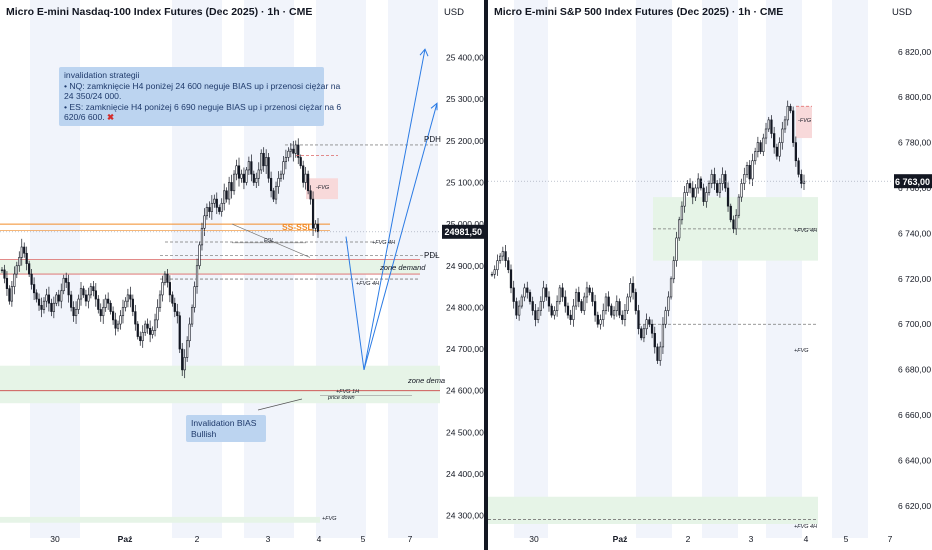 Image resolution: width=932 pixels, height=550 pixels. I want to click on arrow-head, so click(424, 52).